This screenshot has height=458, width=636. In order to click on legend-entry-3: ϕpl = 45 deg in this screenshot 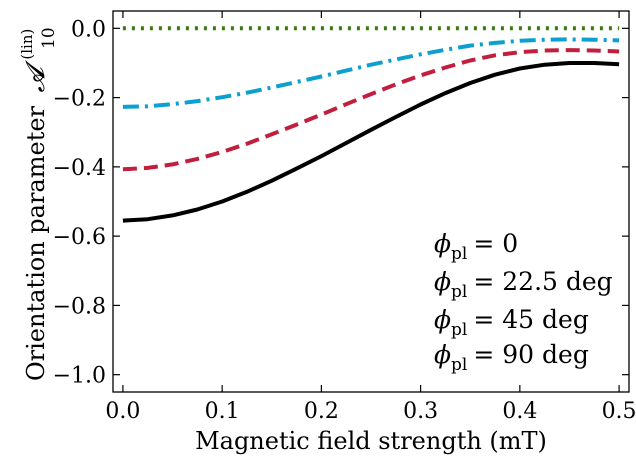, I will do `click(511, 322)`.